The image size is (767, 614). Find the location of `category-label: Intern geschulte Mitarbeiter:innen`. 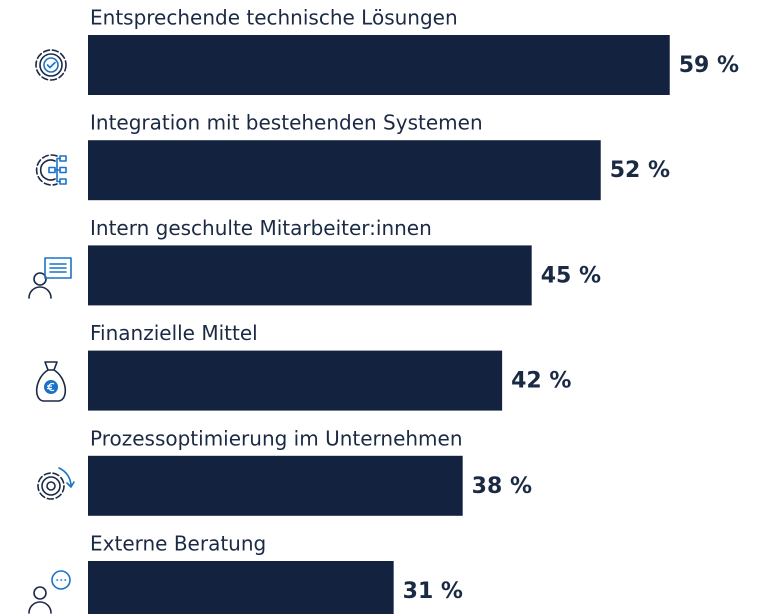

category-label: Intern geschulte Mitarbeiter:innen is located at coordinates (261, 228).